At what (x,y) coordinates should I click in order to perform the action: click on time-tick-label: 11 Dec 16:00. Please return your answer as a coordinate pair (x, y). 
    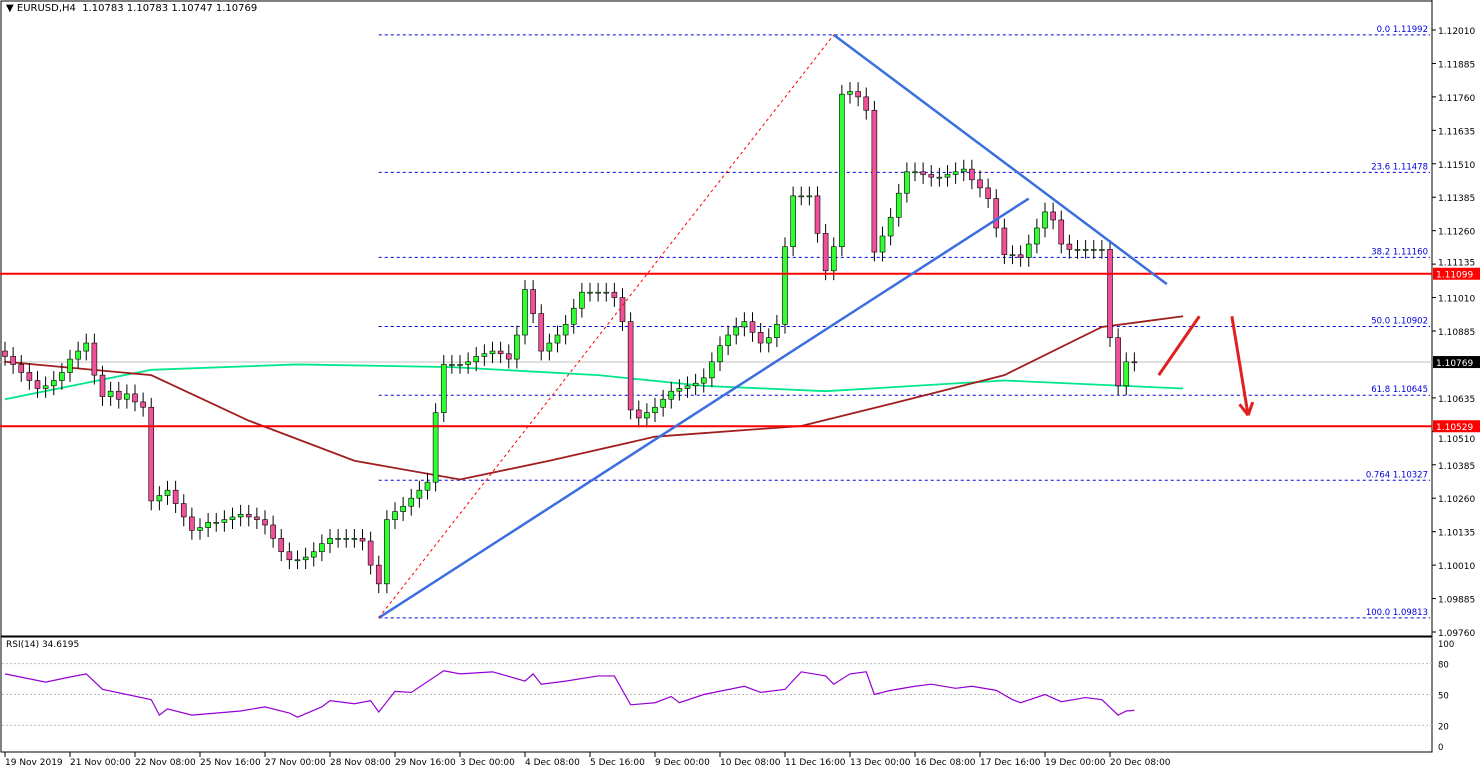
    Looking at the image, I should click on (815, 763).